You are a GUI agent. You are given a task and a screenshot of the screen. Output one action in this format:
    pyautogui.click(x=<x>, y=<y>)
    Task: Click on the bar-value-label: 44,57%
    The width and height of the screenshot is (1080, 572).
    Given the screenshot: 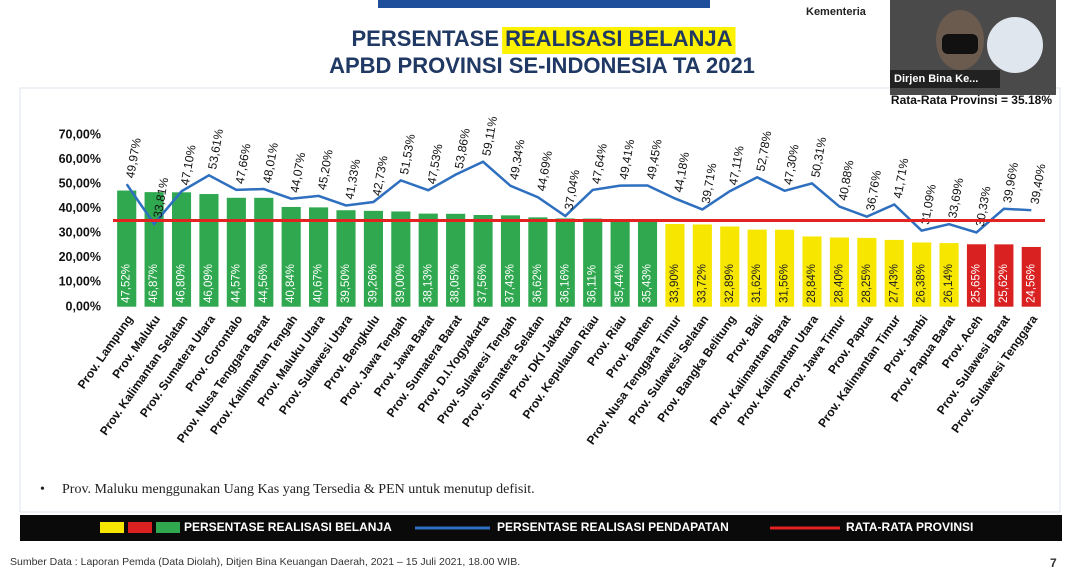 What is the action you would take?
    pyautogui.click(x=236, y=283)
    